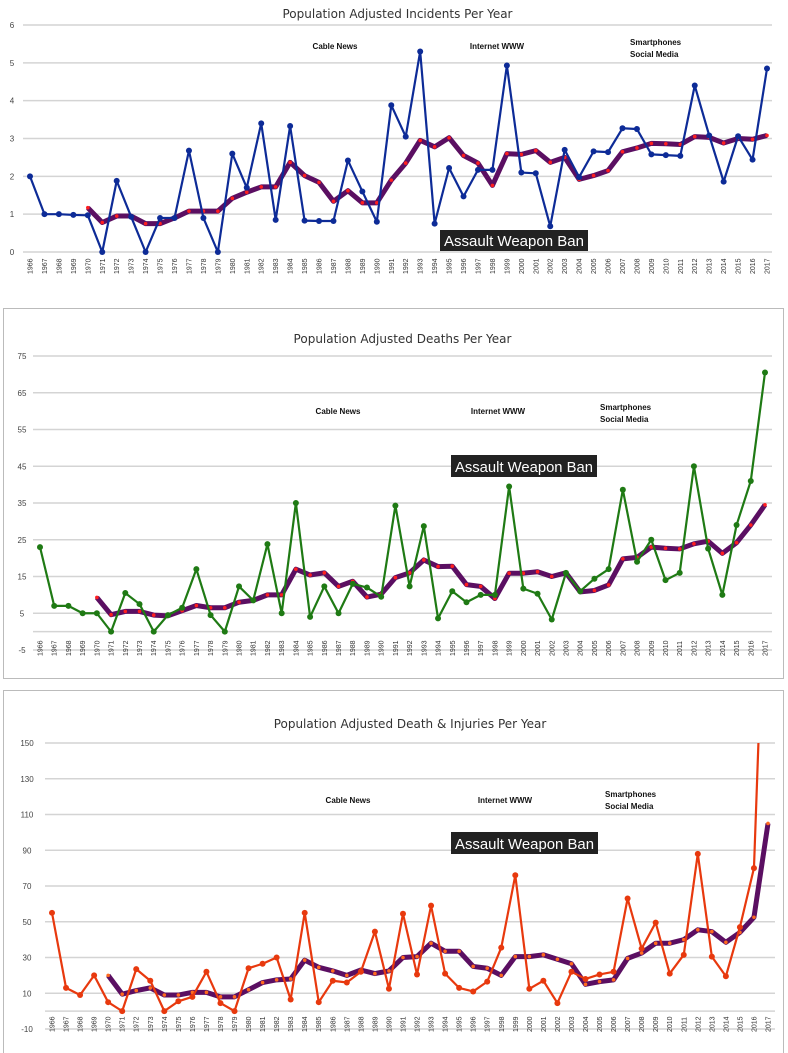 This screenshot has width=788, height=1053. Describe the element at coordinates (522, 266) in the screenshot. I see `x-tick-label: 2000` at that location.